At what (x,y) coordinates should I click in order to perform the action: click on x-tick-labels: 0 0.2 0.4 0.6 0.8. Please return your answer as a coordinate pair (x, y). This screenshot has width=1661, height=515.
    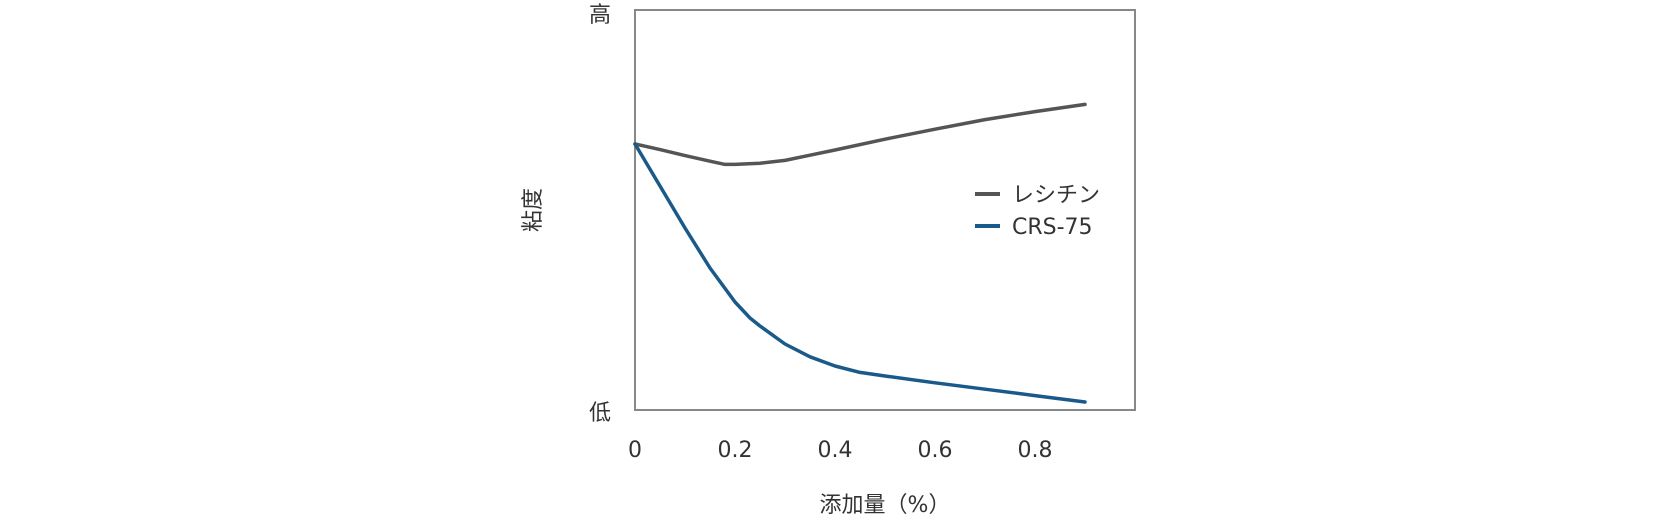
    Looking at the image, I should click on (840, 450).